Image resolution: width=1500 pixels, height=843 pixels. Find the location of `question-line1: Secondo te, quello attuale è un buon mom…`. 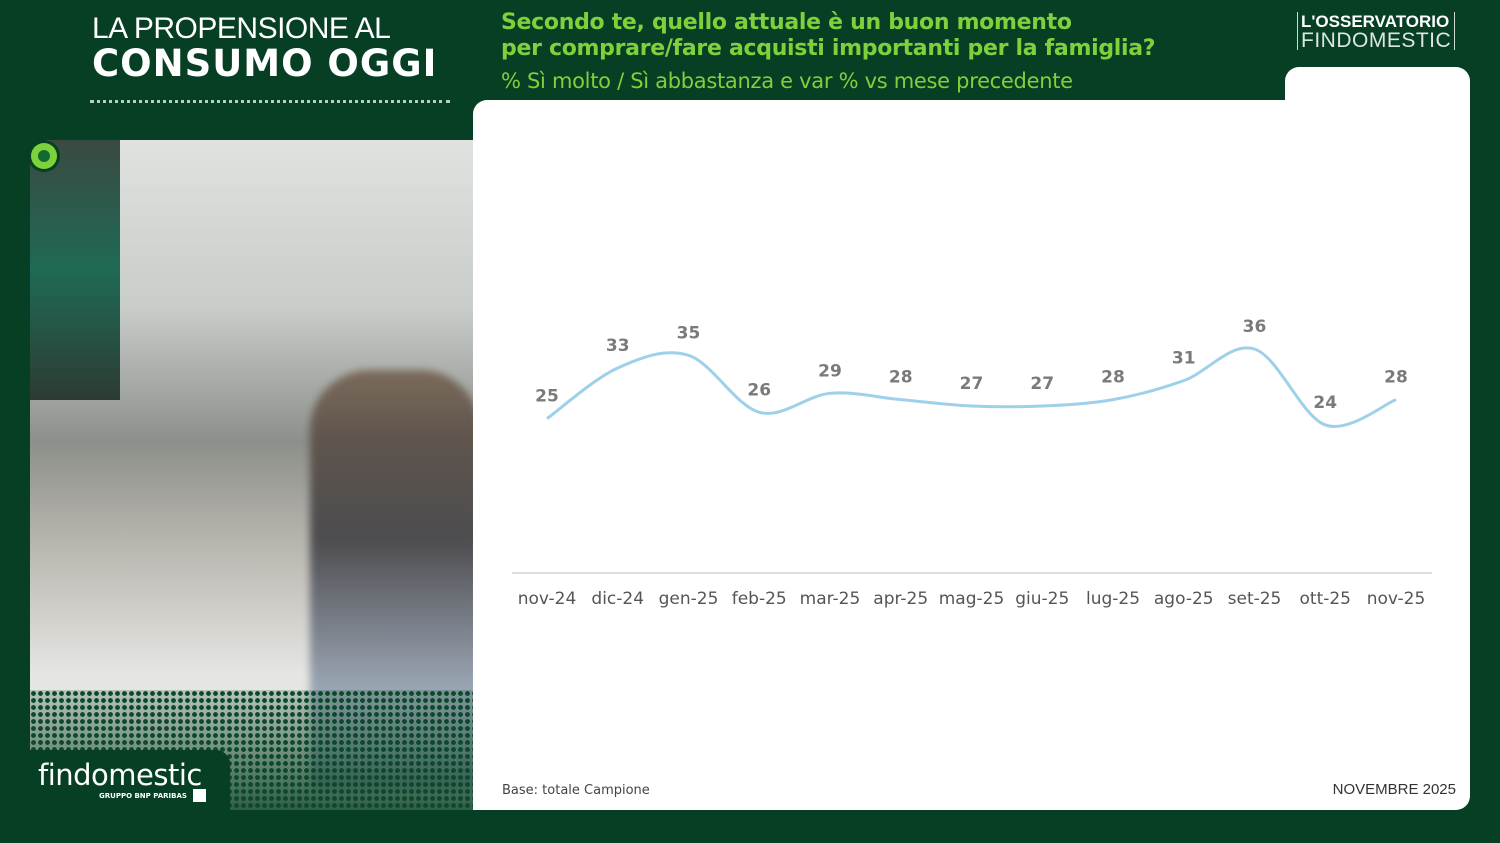

question-line1: Secondo te, quello attuale è un buon mom… is located at coordinates (786, 22).